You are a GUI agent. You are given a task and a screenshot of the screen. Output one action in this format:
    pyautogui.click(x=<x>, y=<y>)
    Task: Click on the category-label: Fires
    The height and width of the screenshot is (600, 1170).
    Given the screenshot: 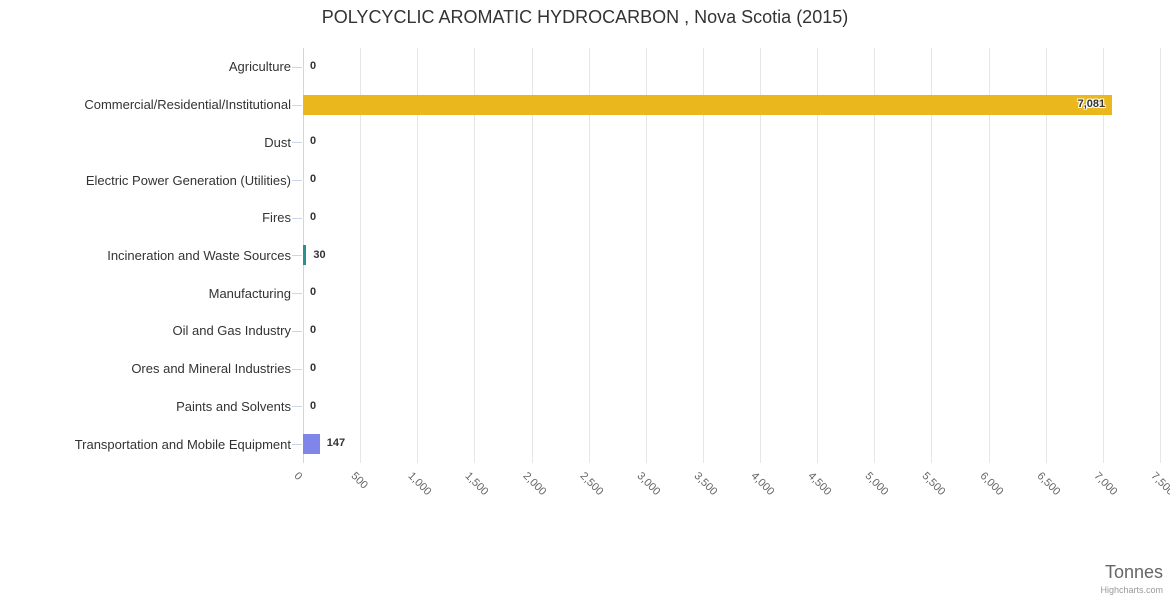 What is the action you would take?
    pyautogui.click(x=276, y=218)
    